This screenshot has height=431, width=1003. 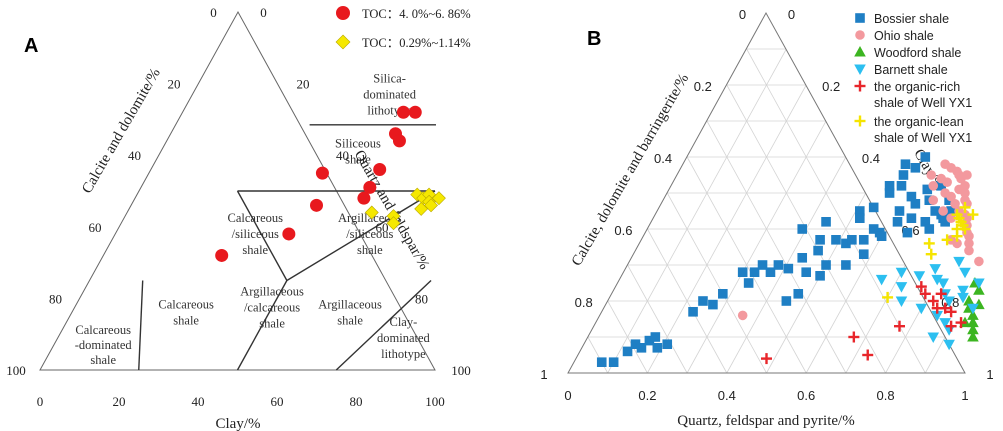 What do you see at coordinates (791, 14) in the screenshot?
I see `right-tick-b: 0` at bounding box center [791, 14].